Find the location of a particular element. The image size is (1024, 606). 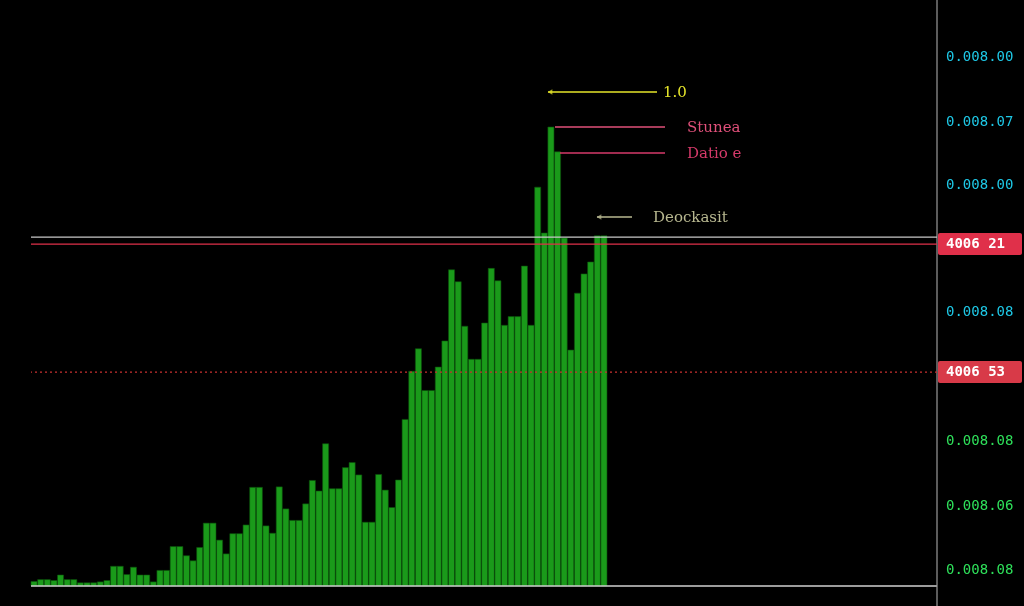

text: Stunea is located at coordinates (714, 127).